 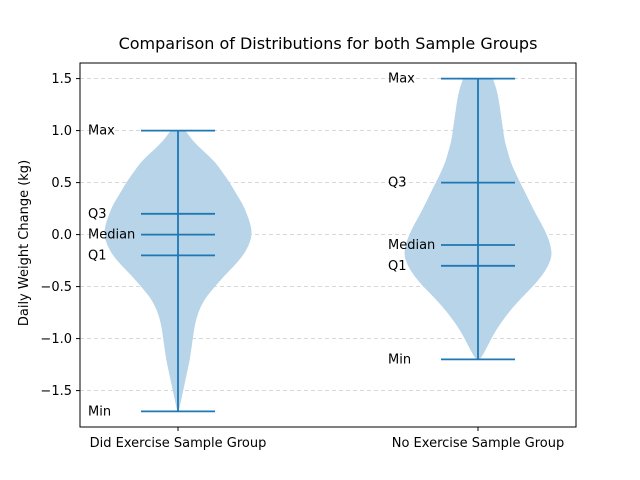 What do you see at coordinates (24, 243) in the screenshot?
I see `y-axis-label: Daily Weight Change (kg)` at bounding box center [24, 243].